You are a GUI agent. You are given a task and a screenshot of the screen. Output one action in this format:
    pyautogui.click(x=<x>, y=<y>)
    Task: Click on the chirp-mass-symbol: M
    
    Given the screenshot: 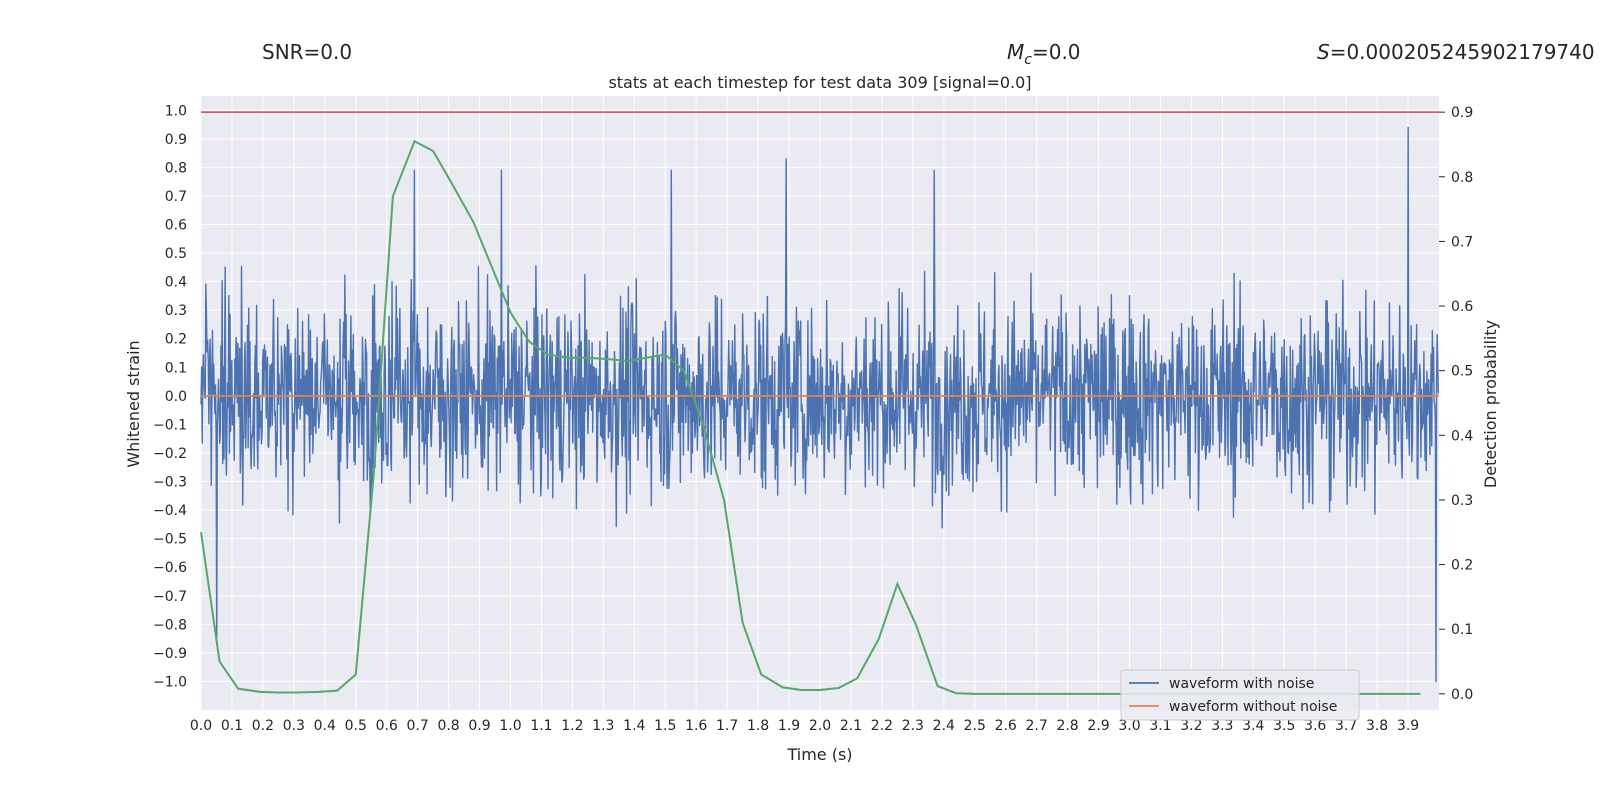 What is the action you would take?
    pyautogui.click(x=1016, y=52)
    